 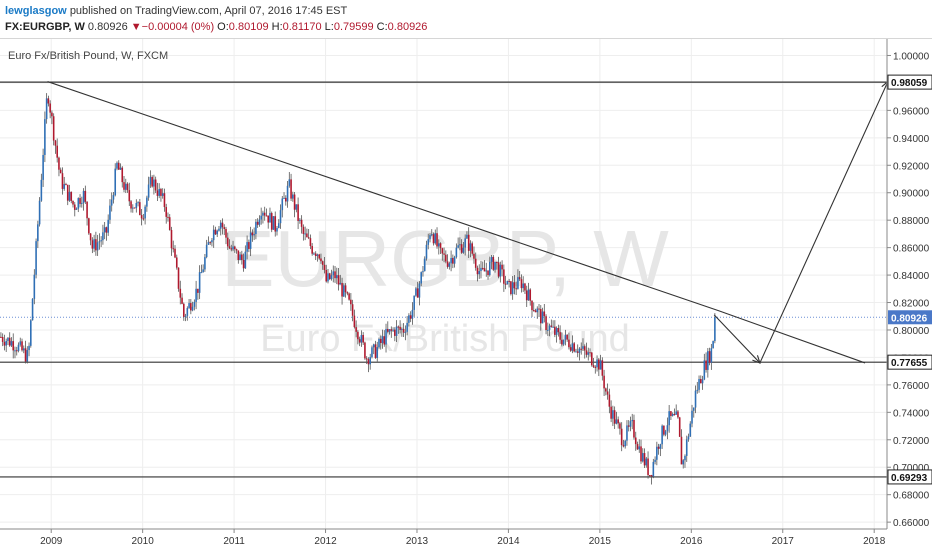 What do you see at coordinates (417, 541) in the screenshot?
I see `x-tick-label: 2013` at bounding box center [417, 541].